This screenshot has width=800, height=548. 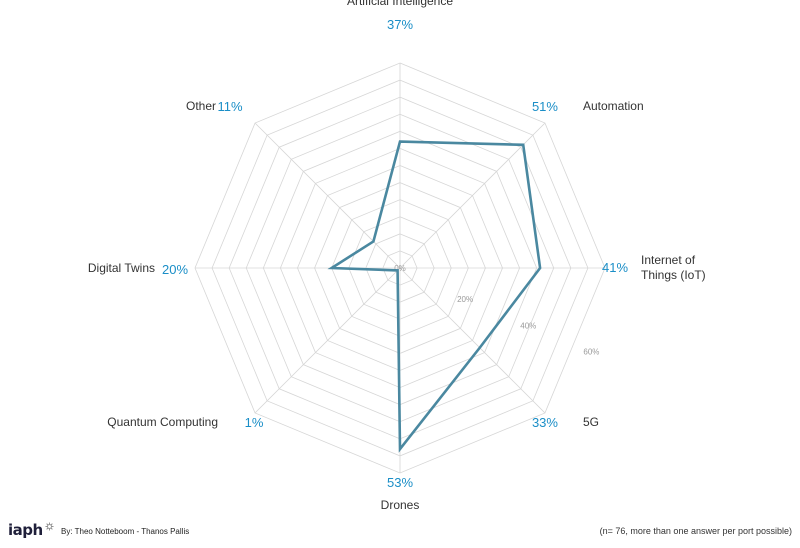 I want to click on category-label: Other, so click(x=201, y=106).